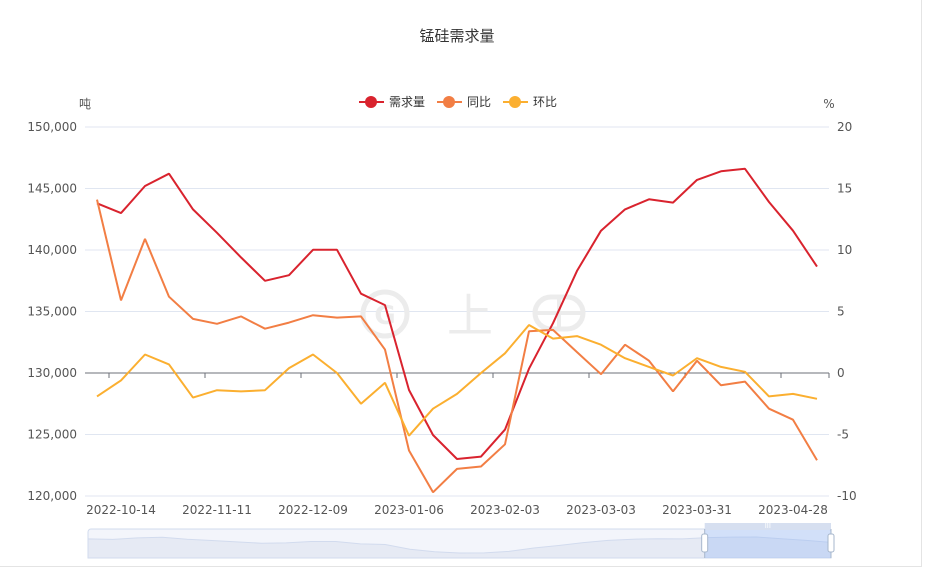  Describe the element at coordinates (121, 510) in the screenshot. I see `x-axis-label: 2022-10-14` at that location.